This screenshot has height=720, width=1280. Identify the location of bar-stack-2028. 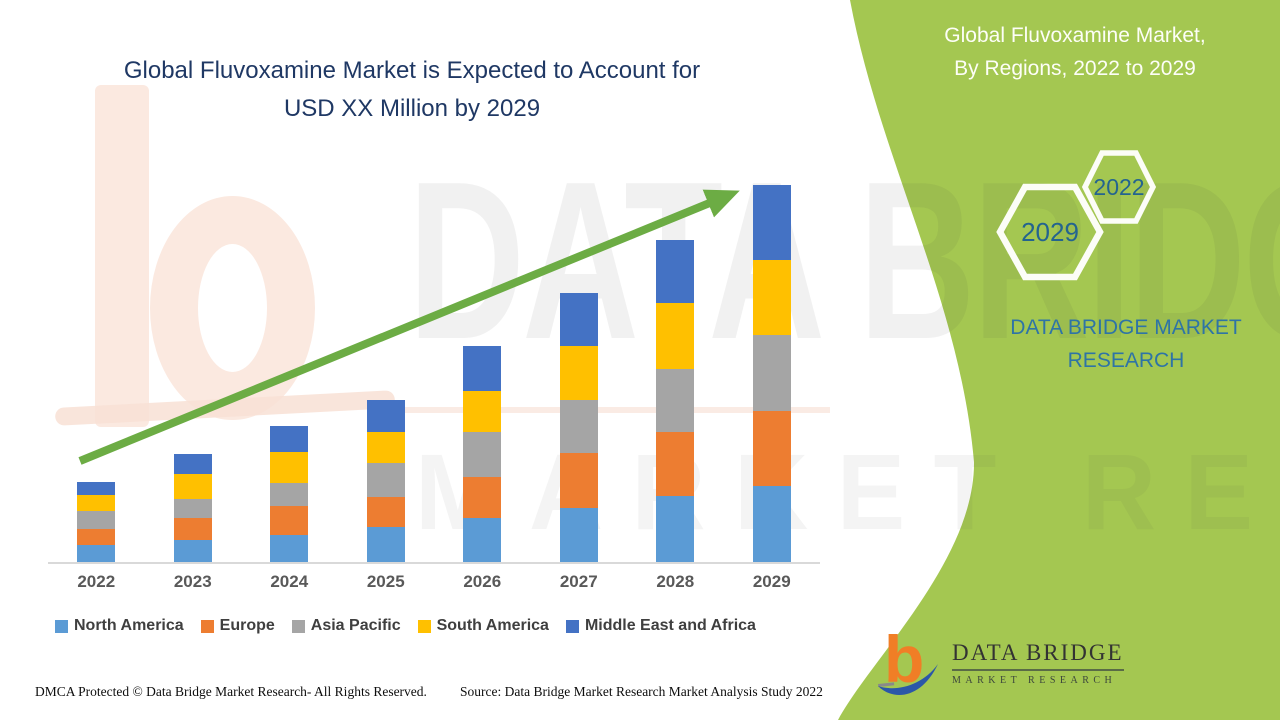
(675, 401).